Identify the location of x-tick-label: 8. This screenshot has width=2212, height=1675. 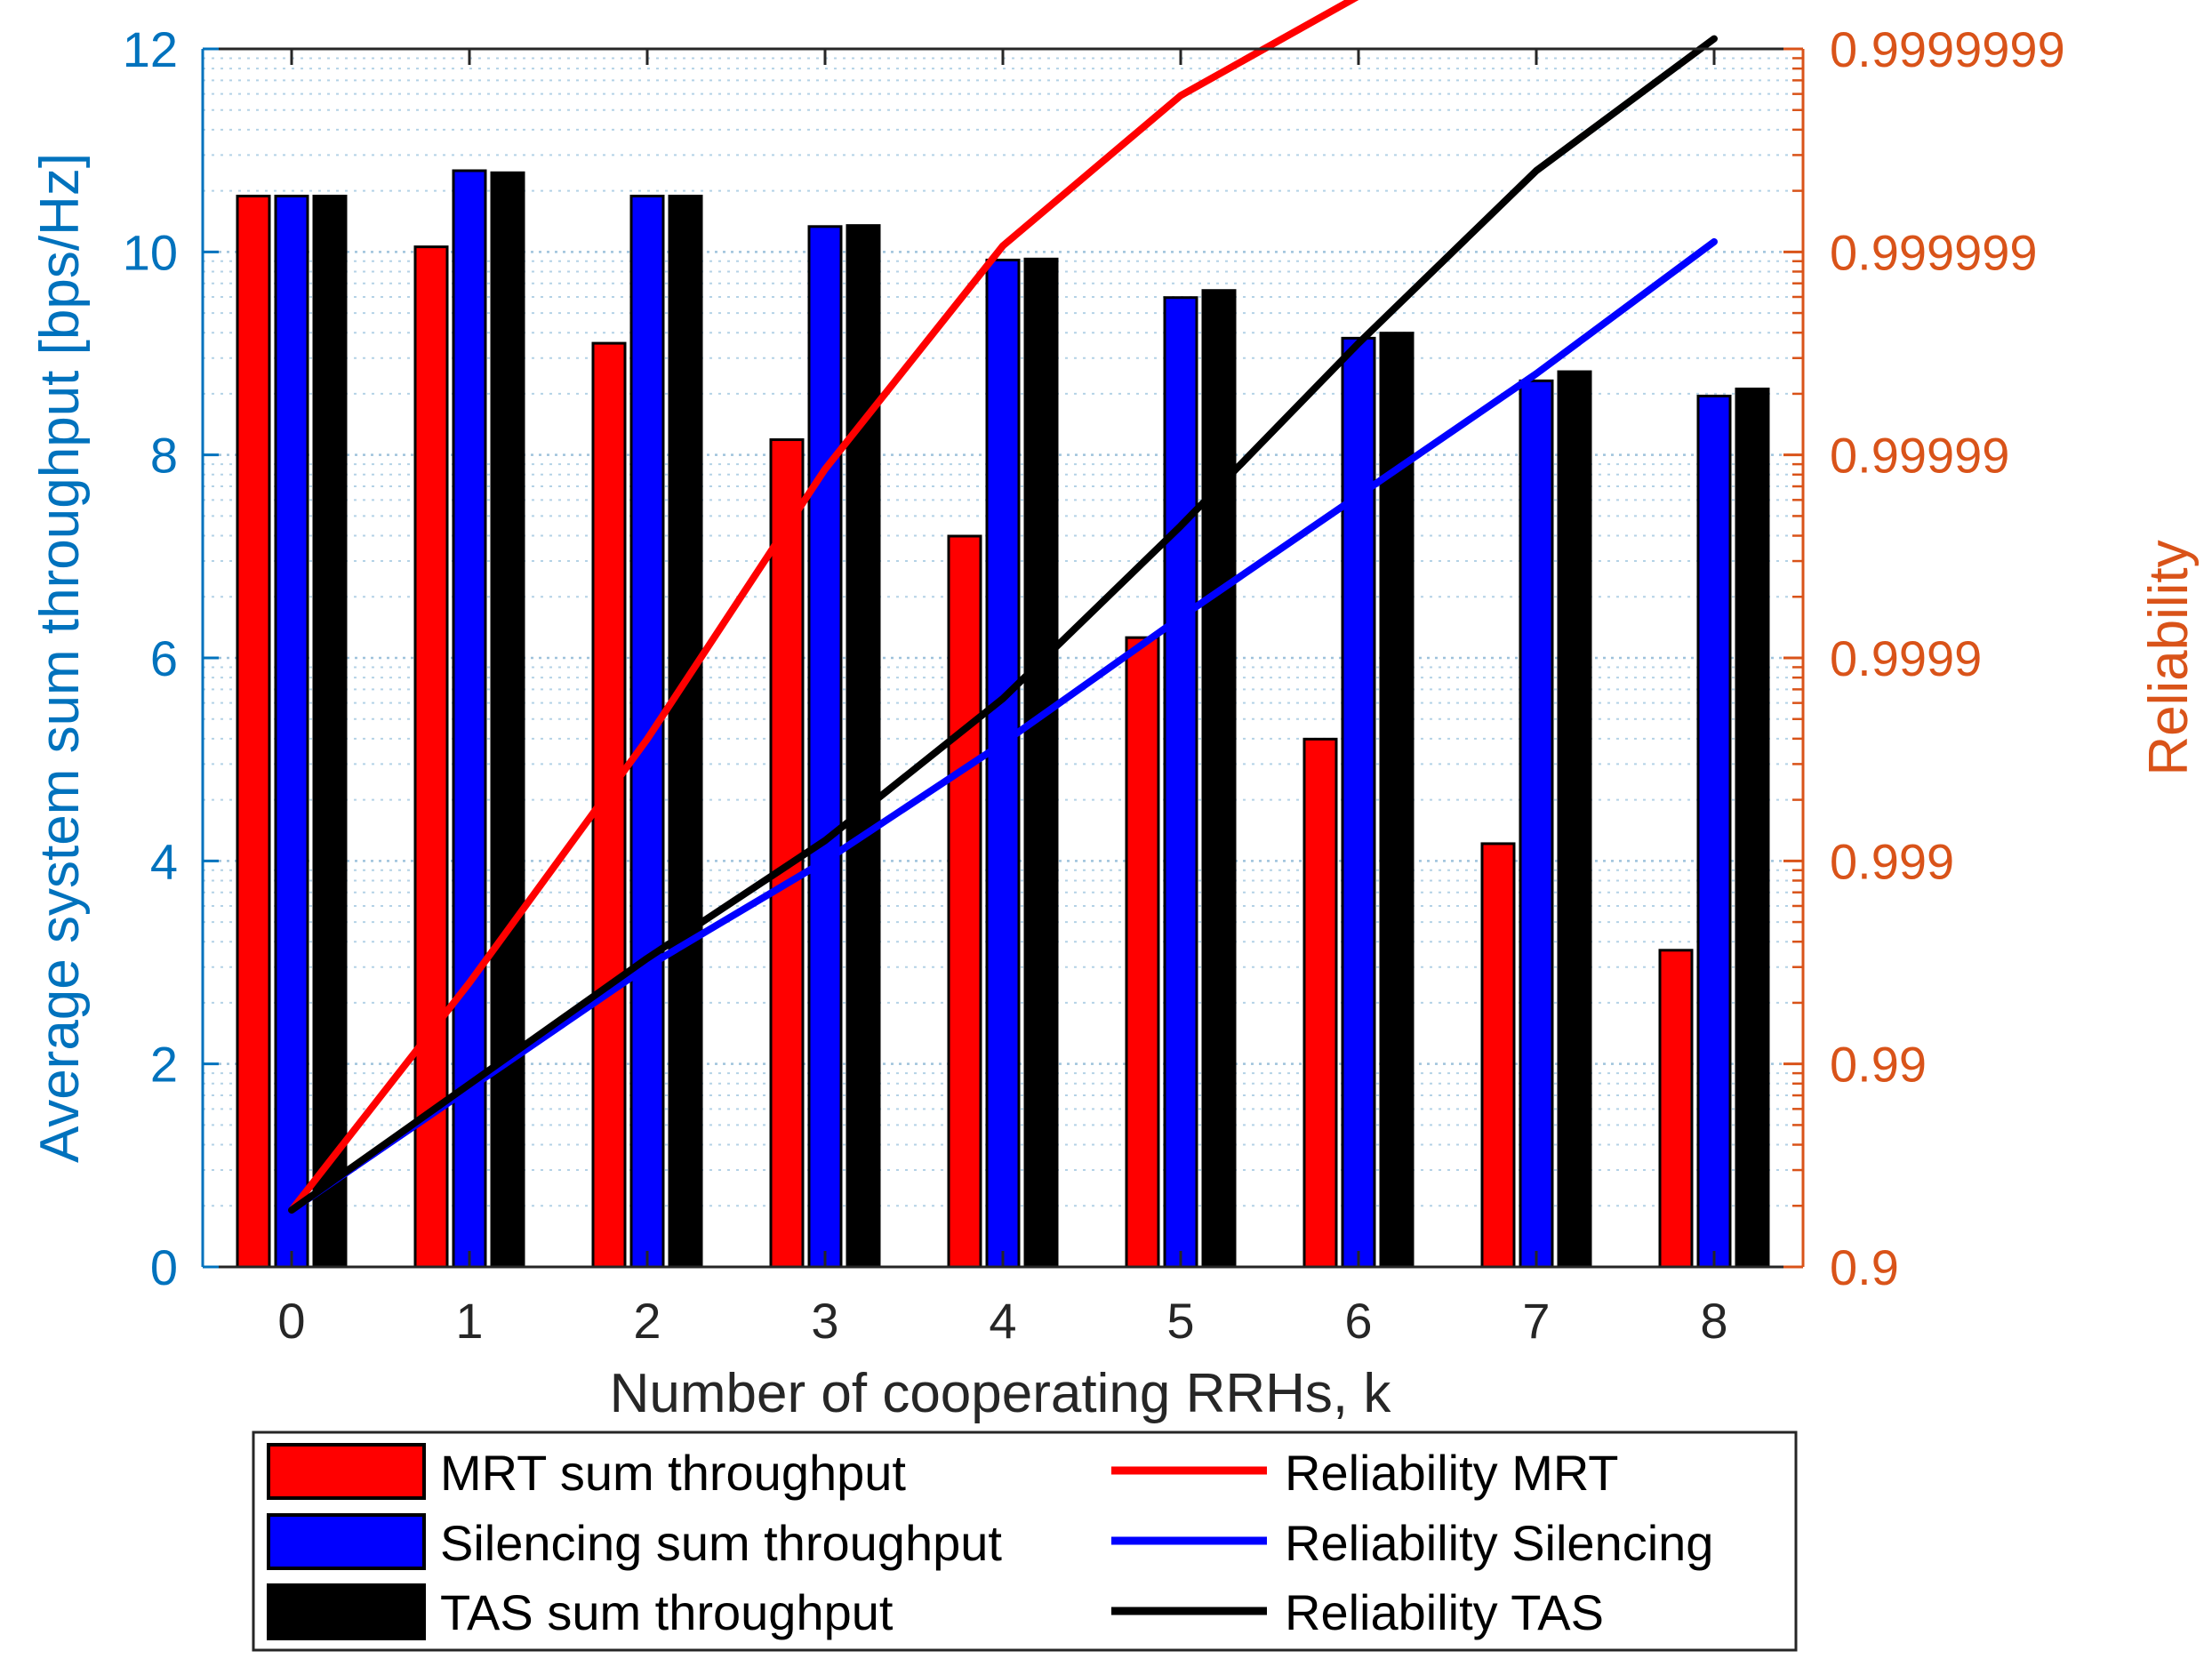
(1713, 1321).